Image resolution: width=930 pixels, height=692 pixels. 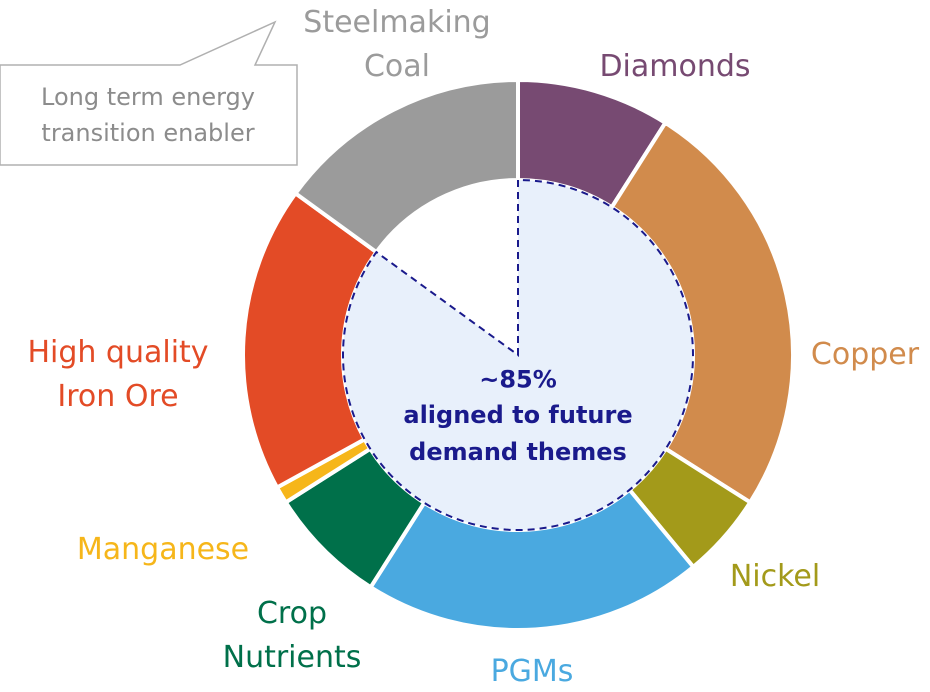 What do you see at coordinates (518, 433) in the screenshot?
I see `center-sublabel: aligned to future demand themes` at bounding box center [518, 433].